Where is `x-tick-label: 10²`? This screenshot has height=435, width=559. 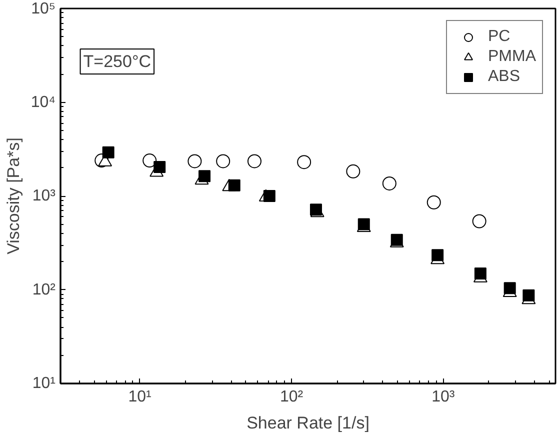 x-tick-label: 10² is located at coordinates (292, 397).